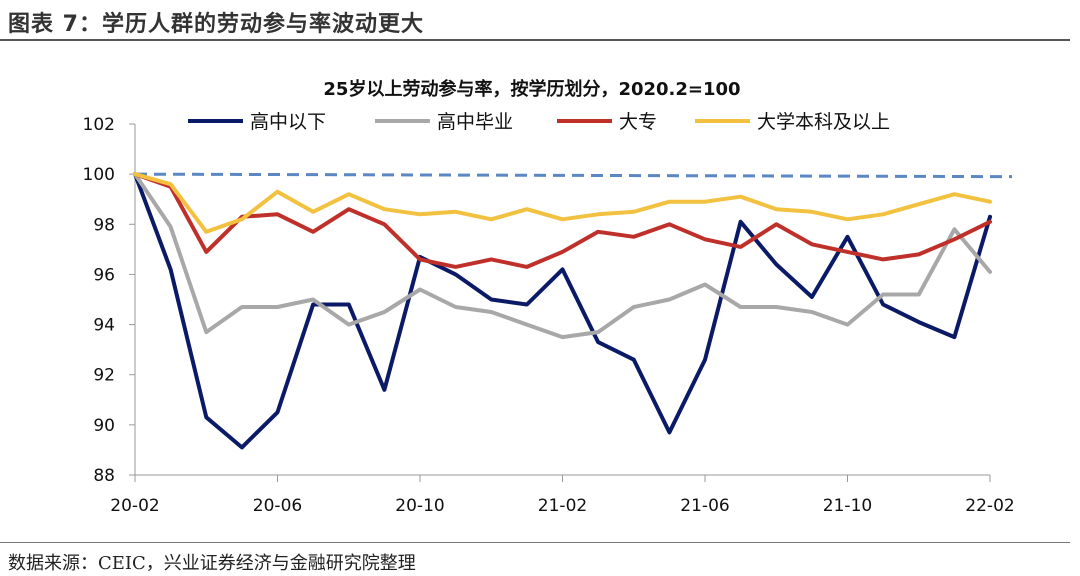 This screenshot has height=576, width=1080. Describe the element at coordinates (216, 24) in the screenshot. I see `figure-title: 图表 7：学历人群的劳动参与率波动更大` at that location.